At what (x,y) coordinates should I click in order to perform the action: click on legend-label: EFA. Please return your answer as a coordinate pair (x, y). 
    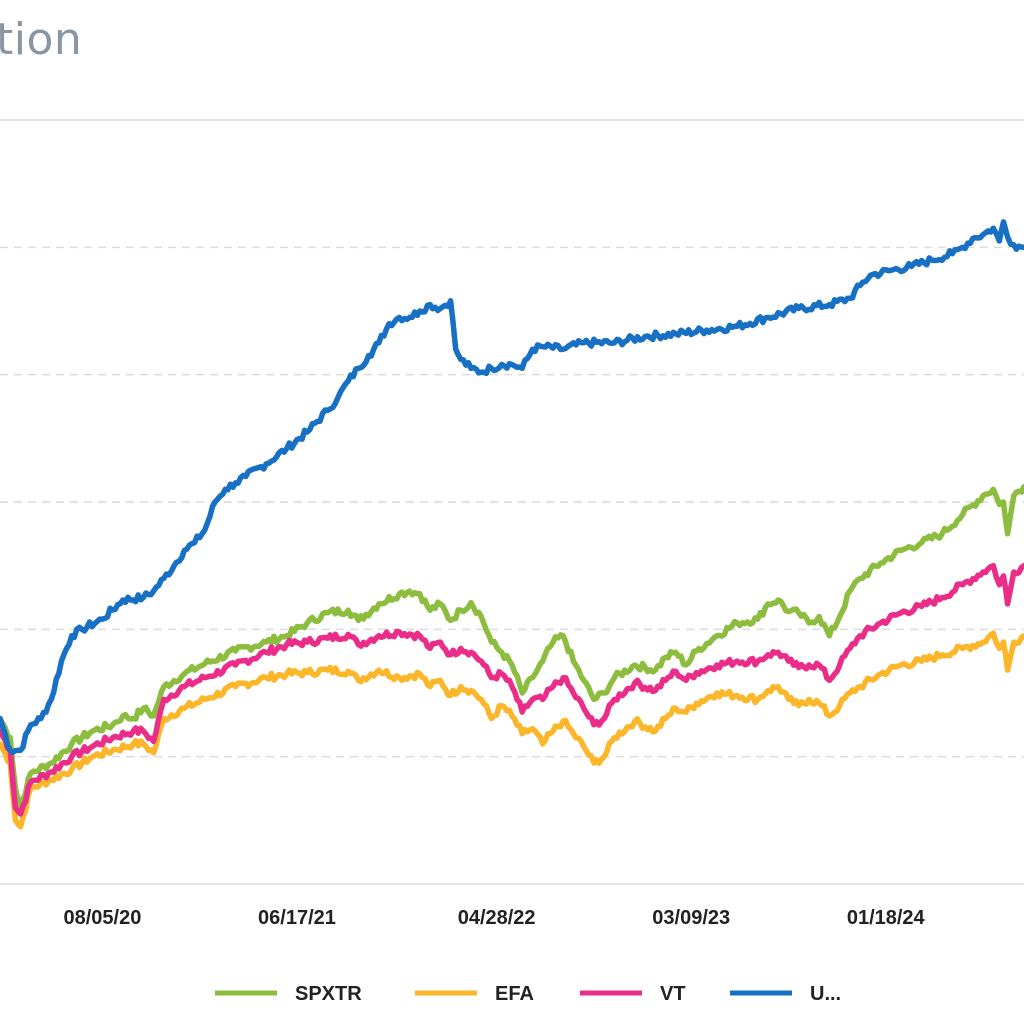
    Looking at the image, I should click on (514, 994).